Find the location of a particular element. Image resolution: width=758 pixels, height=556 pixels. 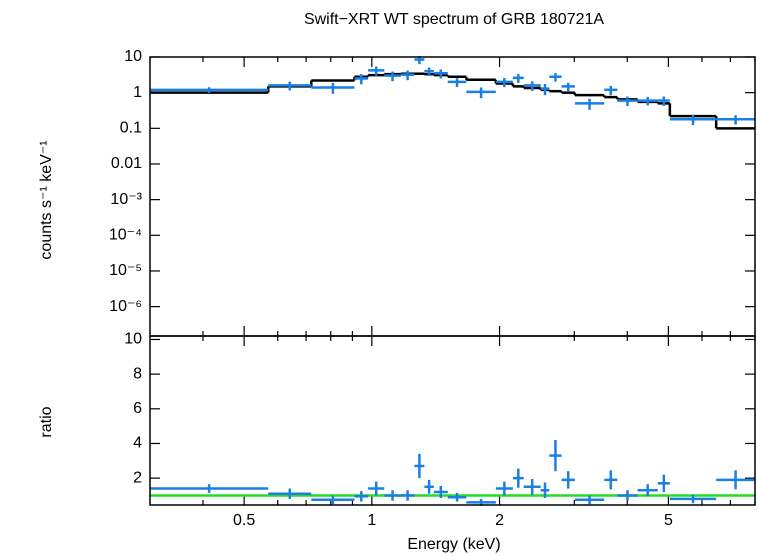

y-tick-label: 1 is located at coordinates (137, 92).